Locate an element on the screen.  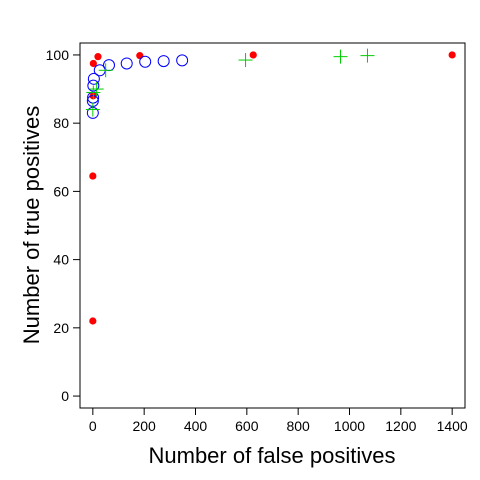
y-tick-label: 100 is located at coordinates (58, 55).